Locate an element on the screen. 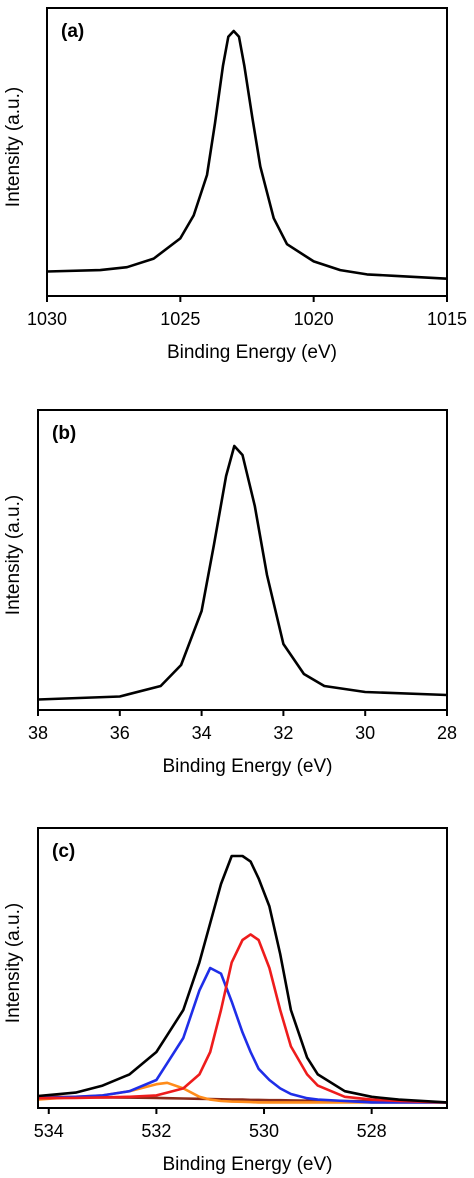 Image resolution: width=474 pixels, height=1178 pixels. x-tick-label: 1025 is located at coordinates (180, 319).